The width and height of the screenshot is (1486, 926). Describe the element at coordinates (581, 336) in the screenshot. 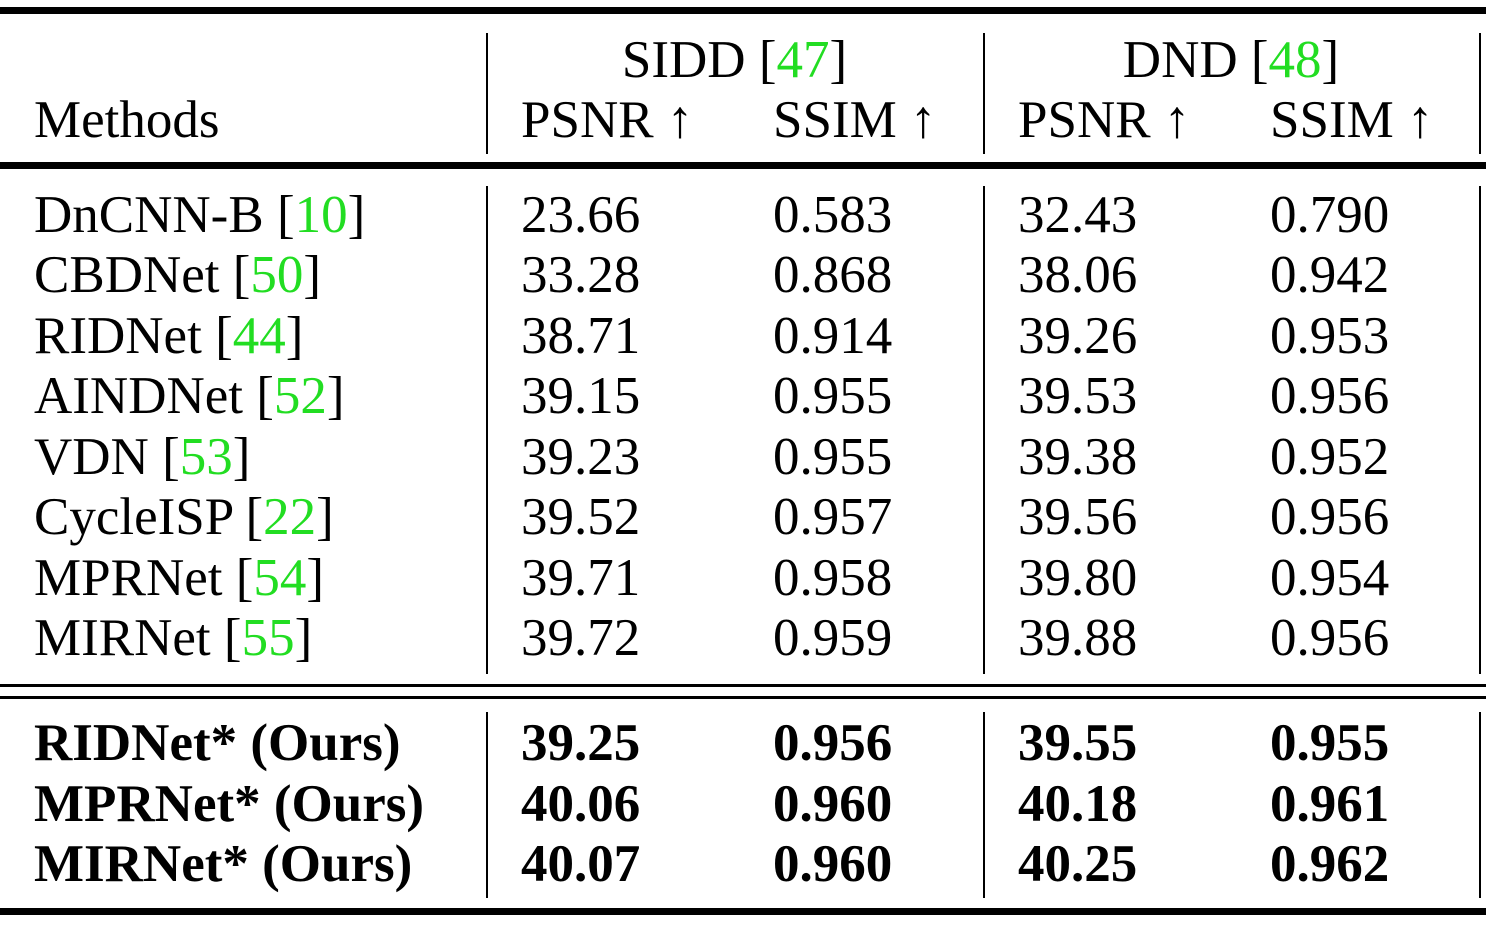

I see `value-cell: 38.71` at that location.